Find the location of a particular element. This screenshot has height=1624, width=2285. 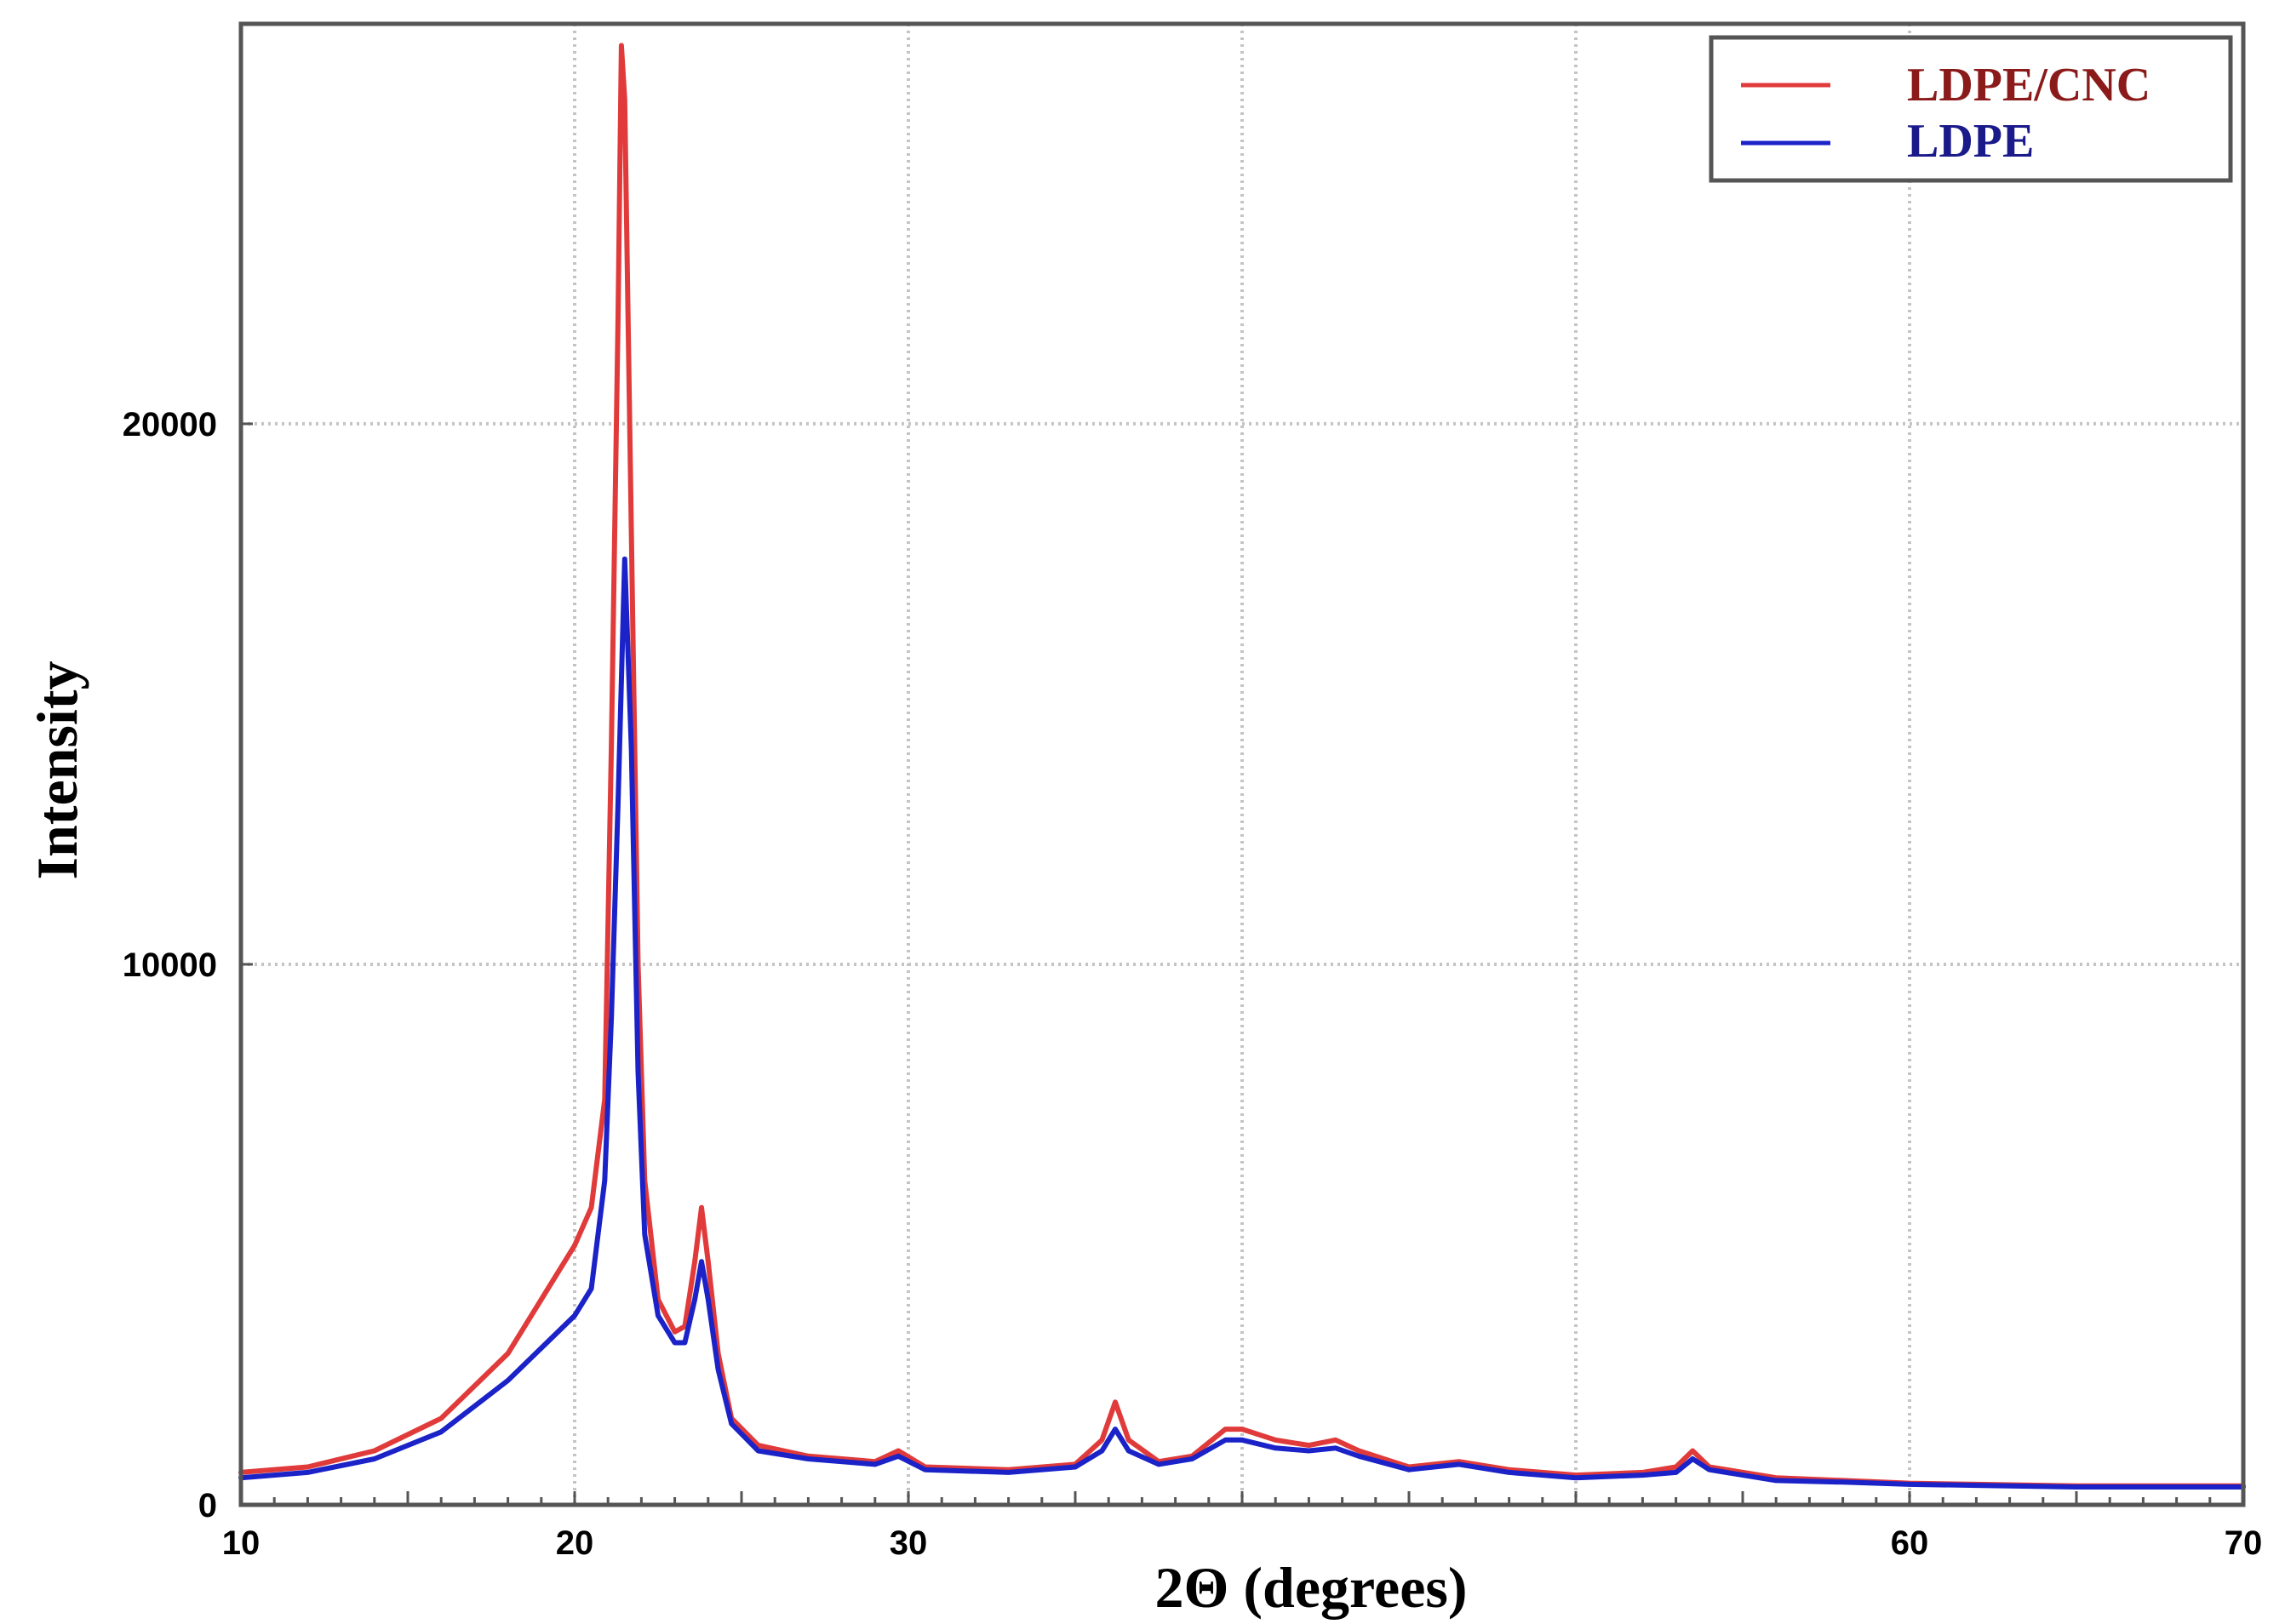

y-tick-label: 0 is located at coordinates (207, 1505).